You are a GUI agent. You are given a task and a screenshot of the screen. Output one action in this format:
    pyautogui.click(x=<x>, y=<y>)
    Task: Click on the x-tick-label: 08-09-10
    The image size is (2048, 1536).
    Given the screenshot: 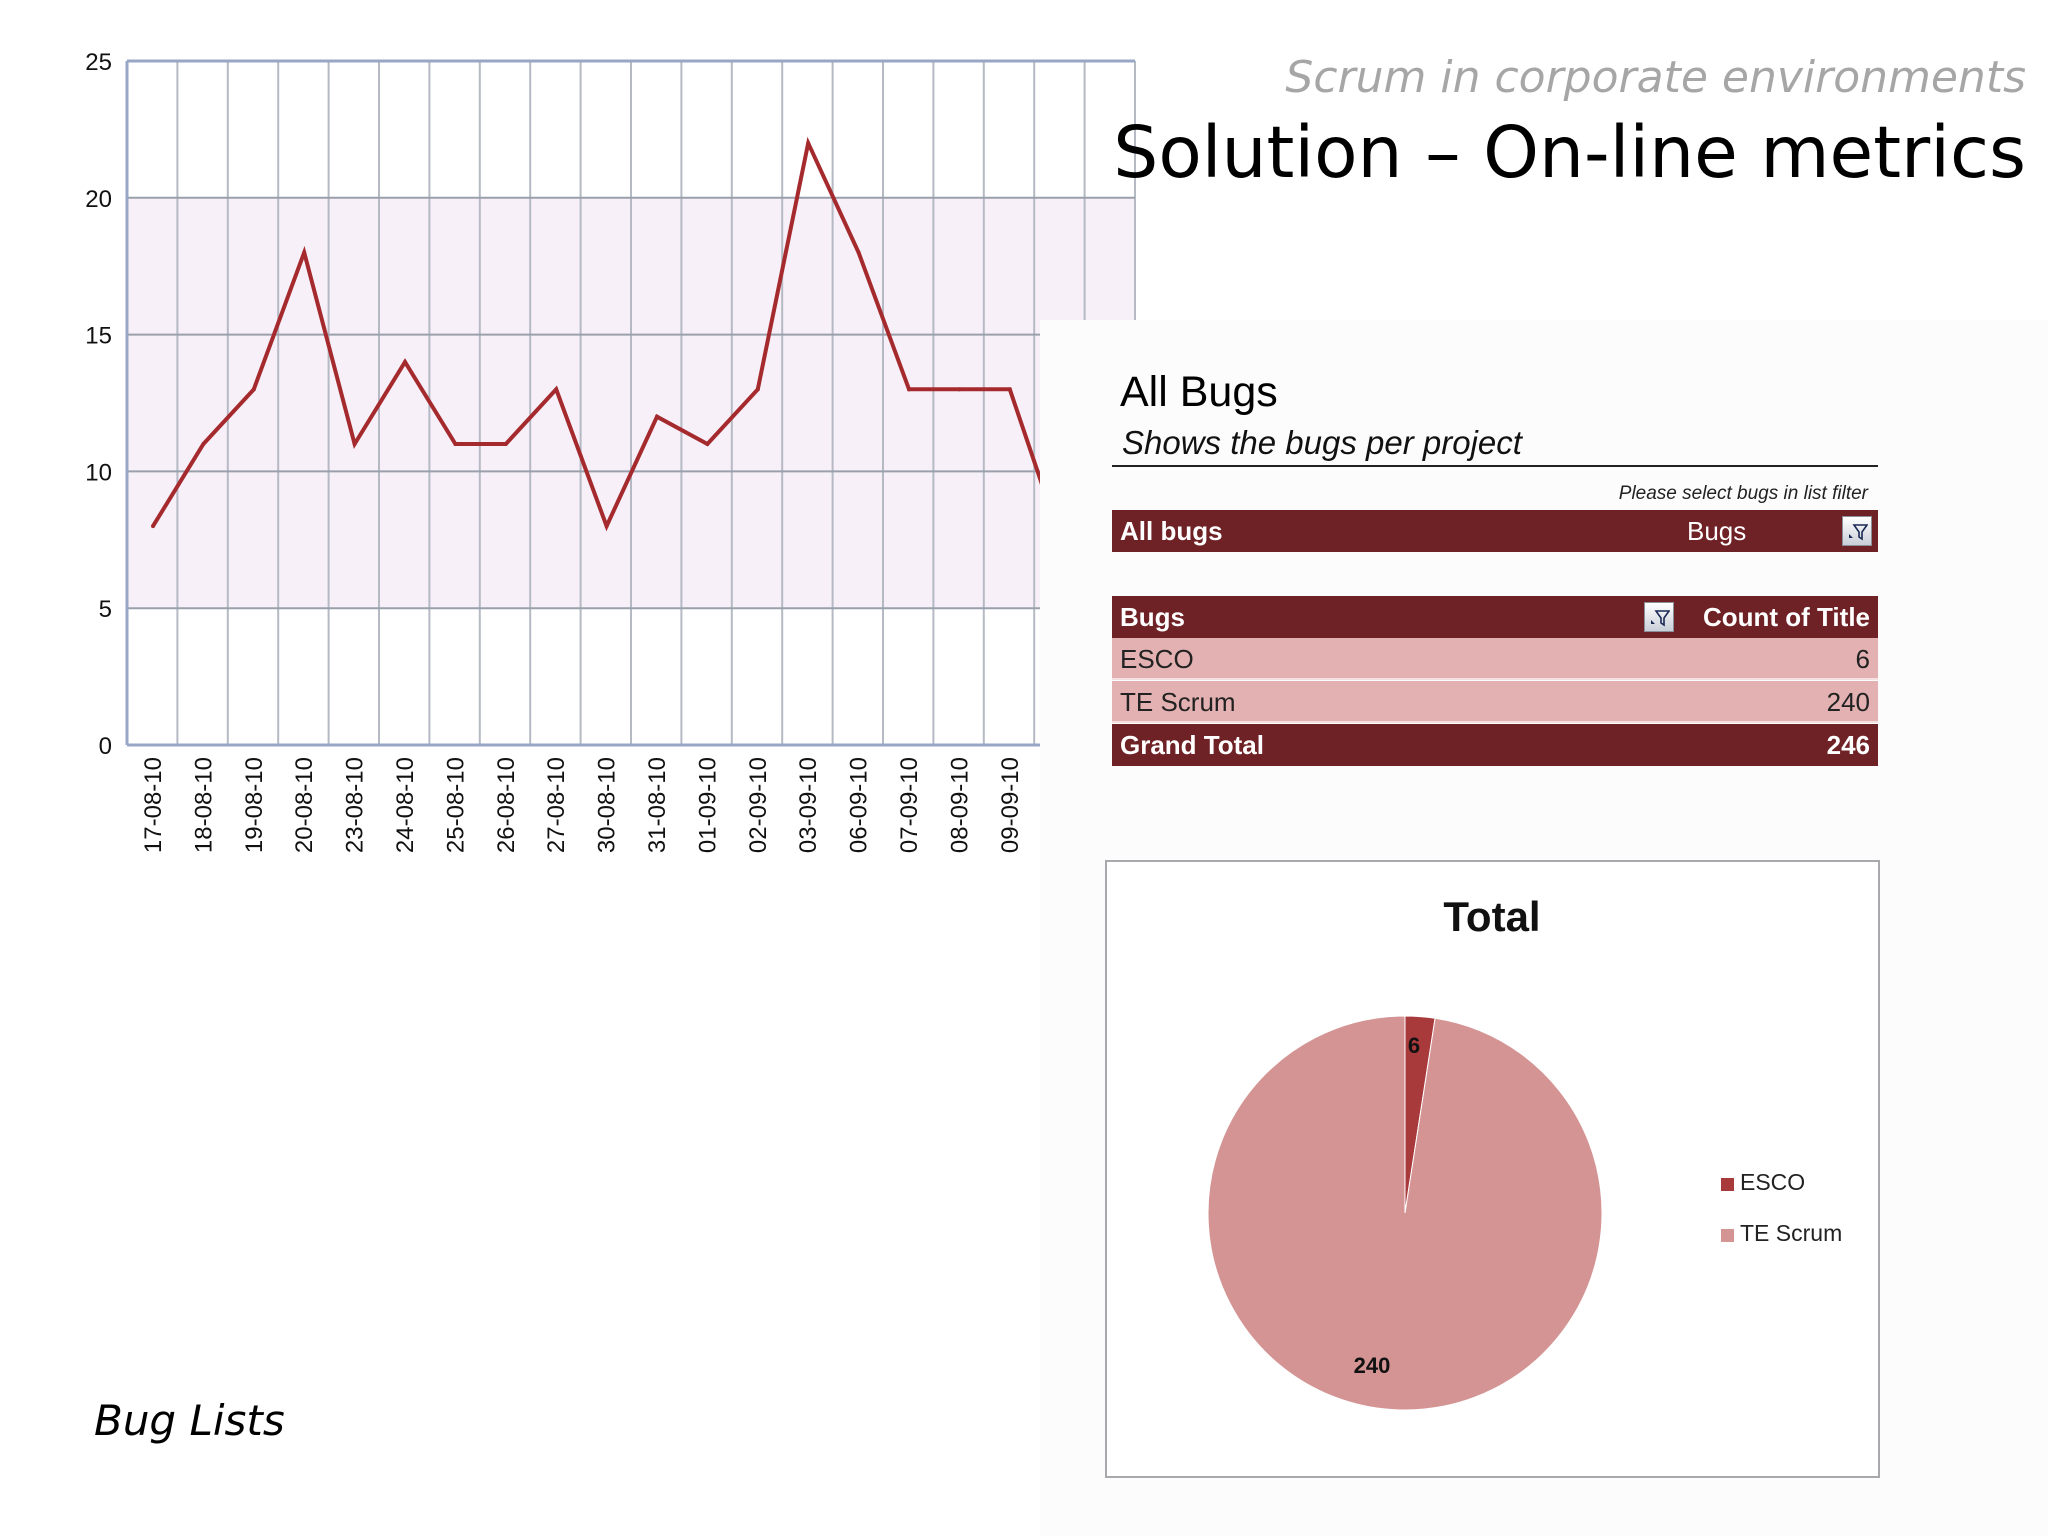 What is the action you would take?
    pyautogui.click(x=959, y=805)
    